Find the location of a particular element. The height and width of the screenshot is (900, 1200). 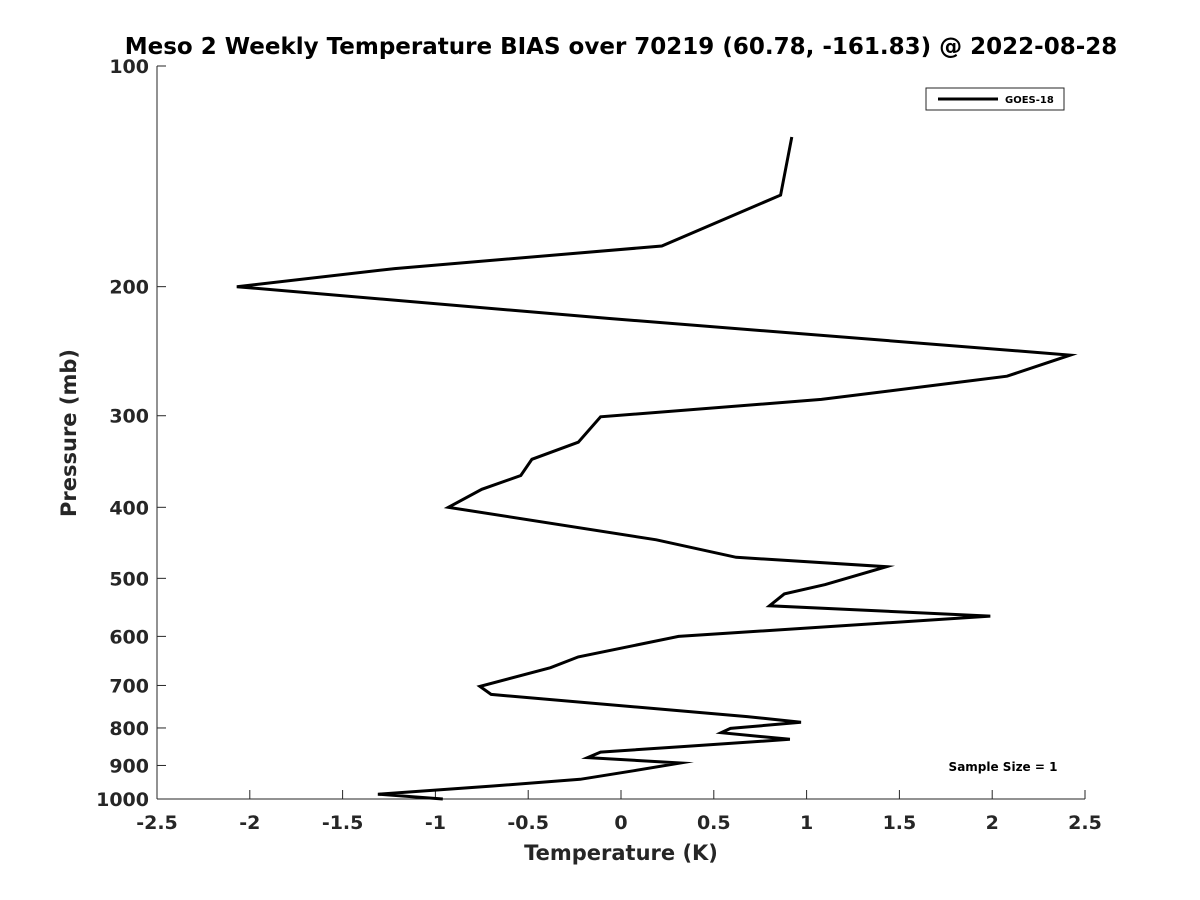

x-tick-label: 1 is located at coordinates (806, 823).